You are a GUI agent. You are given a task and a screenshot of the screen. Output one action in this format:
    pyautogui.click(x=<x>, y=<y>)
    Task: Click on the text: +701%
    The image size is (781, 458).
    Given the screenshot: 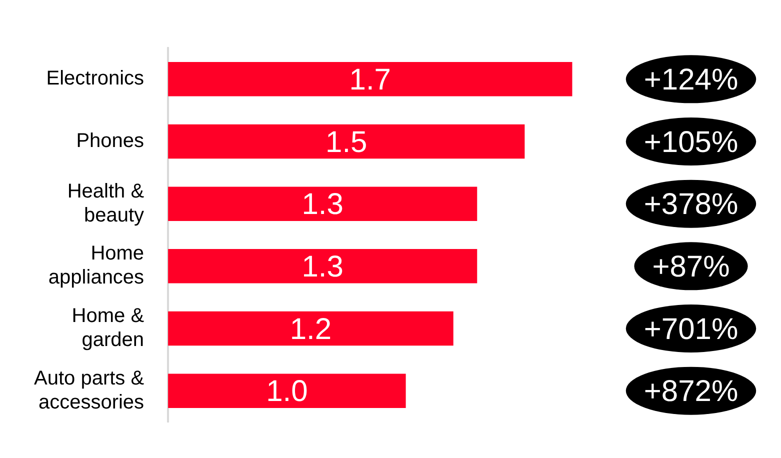 What is the action you would take?
    pyautogui.click(x=691, y=329)
    